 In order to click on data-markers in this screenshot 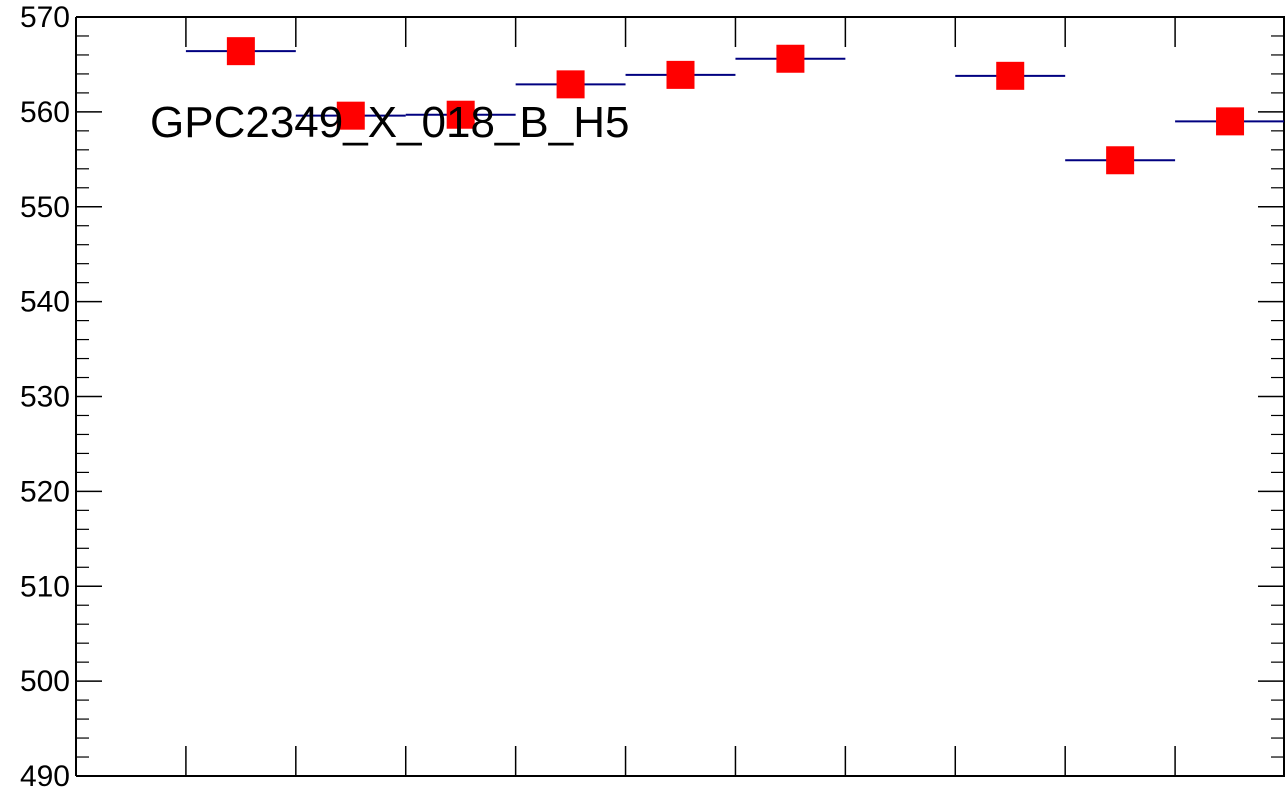, I will do `click(735, 106)`.